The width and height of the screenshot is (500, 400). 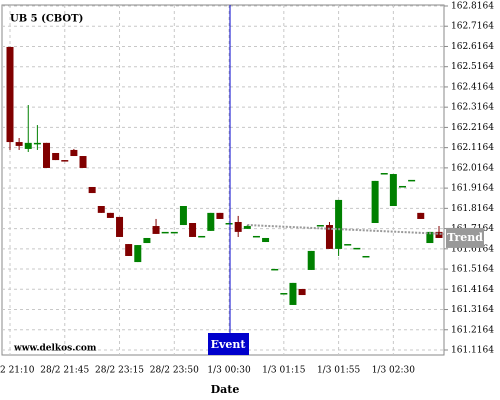 I want to click on watermark: www.delkos.com, so click(x=55, y=349).